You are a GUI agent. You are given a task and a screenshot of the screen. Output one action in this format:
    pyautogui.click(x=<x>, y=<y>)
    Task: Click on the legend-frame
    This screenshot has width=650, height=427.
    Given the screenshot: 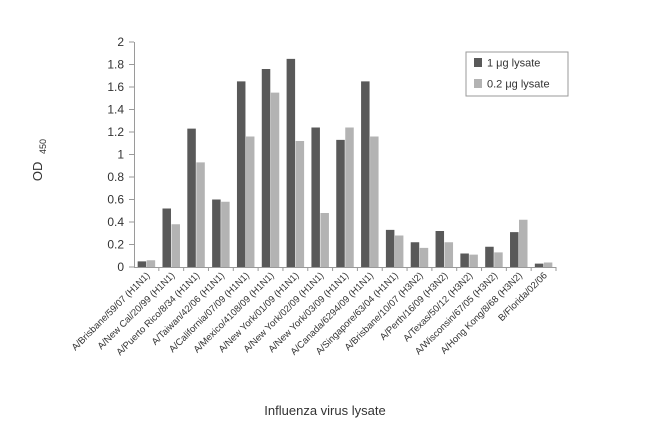 What is the action you would take?
    pyautogui.click(x=517, y=74)
    